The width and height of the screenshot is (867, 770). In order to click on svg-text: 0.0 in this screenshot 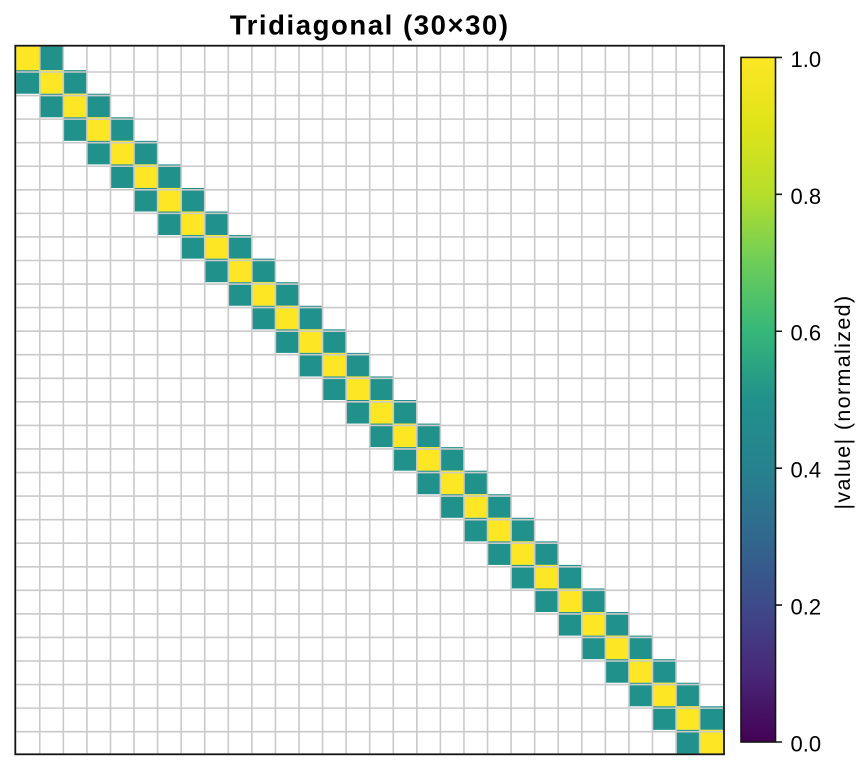, I will do `click(806, 744)`.